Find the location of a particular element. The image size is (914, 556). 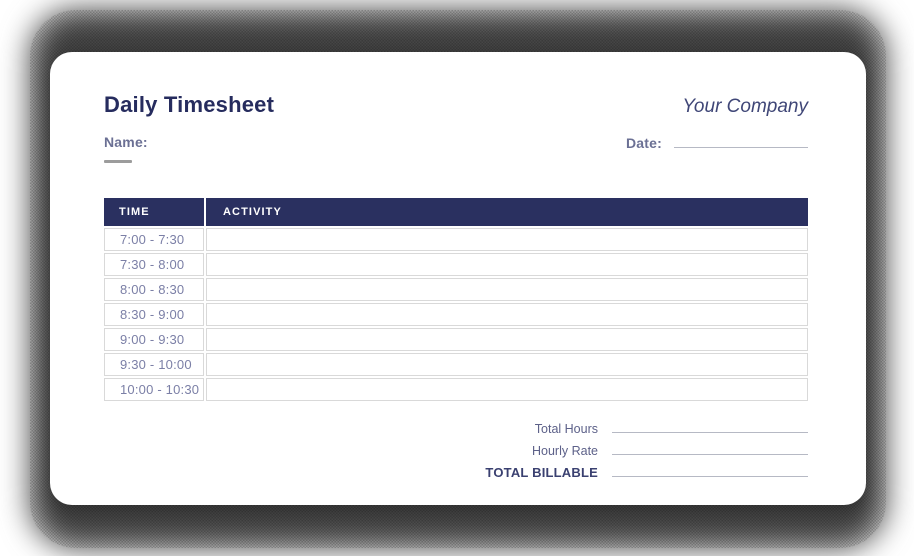

total-hours-value-line is located at coordinates (710, 427).